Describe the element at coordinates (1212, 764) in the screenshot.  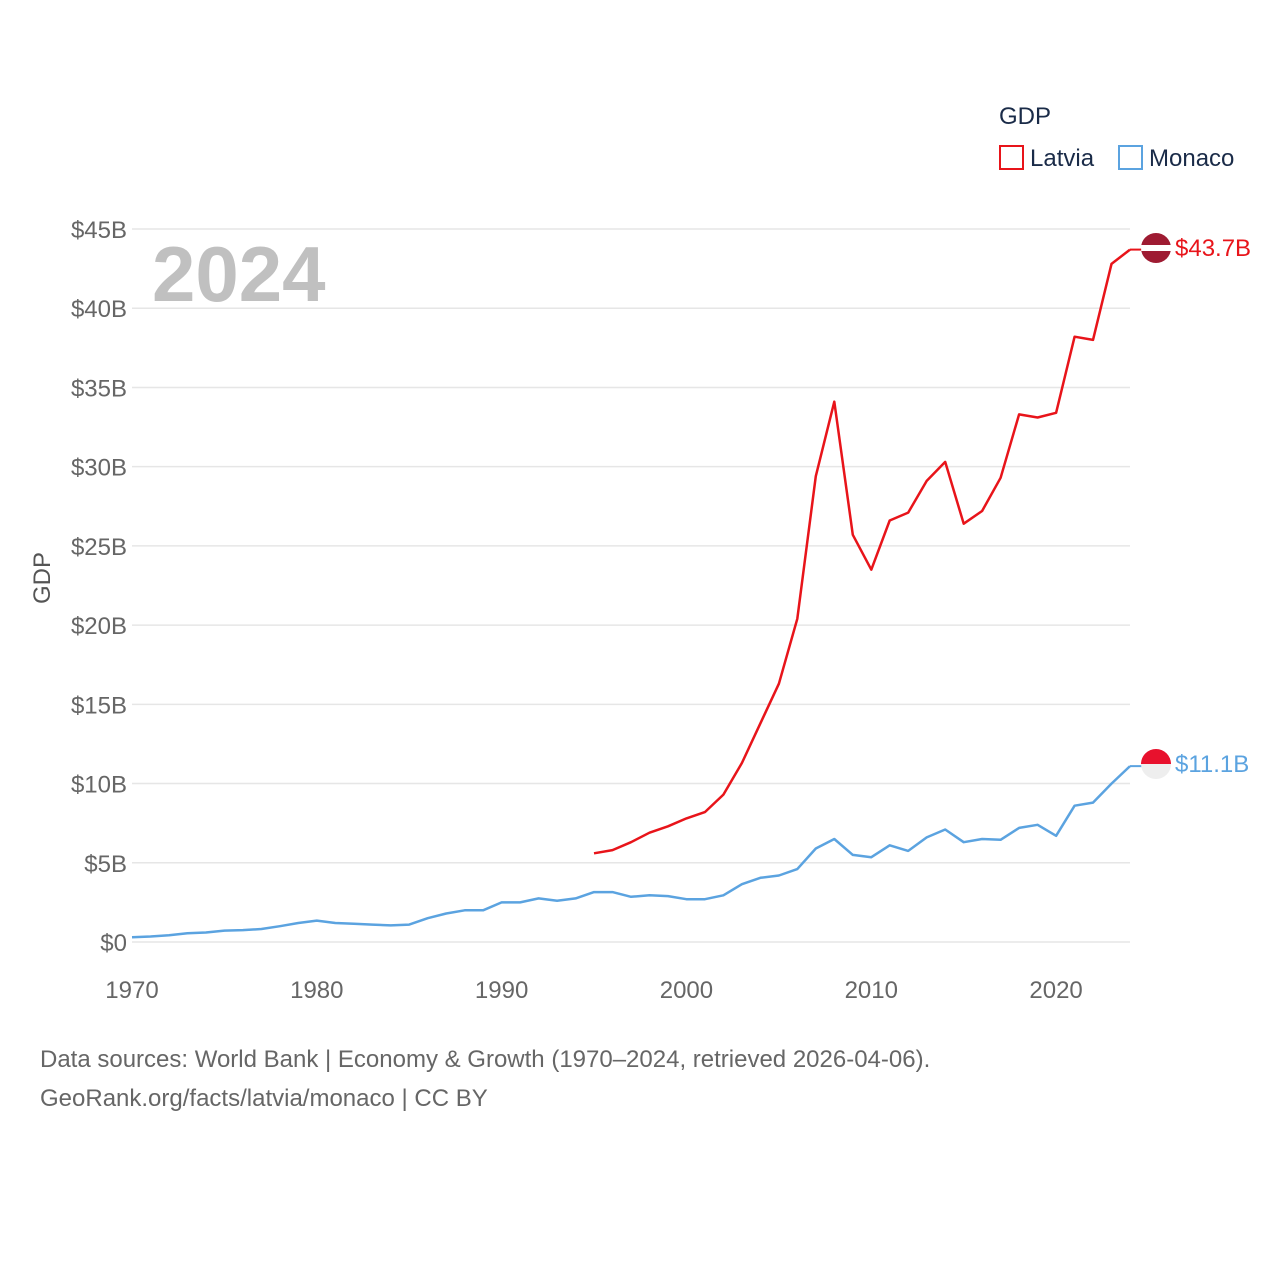
I see `monaco-end-value-label: $11.1B` at that location.